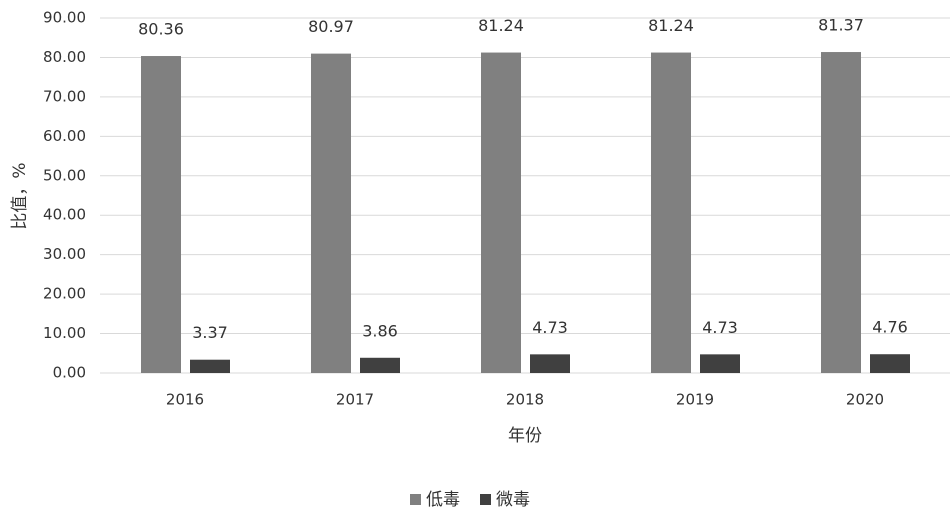  What do you see at coordinates (331, 26) in the screenshot?
I see `data-label: 80.97` at bounding box center [331, 26].